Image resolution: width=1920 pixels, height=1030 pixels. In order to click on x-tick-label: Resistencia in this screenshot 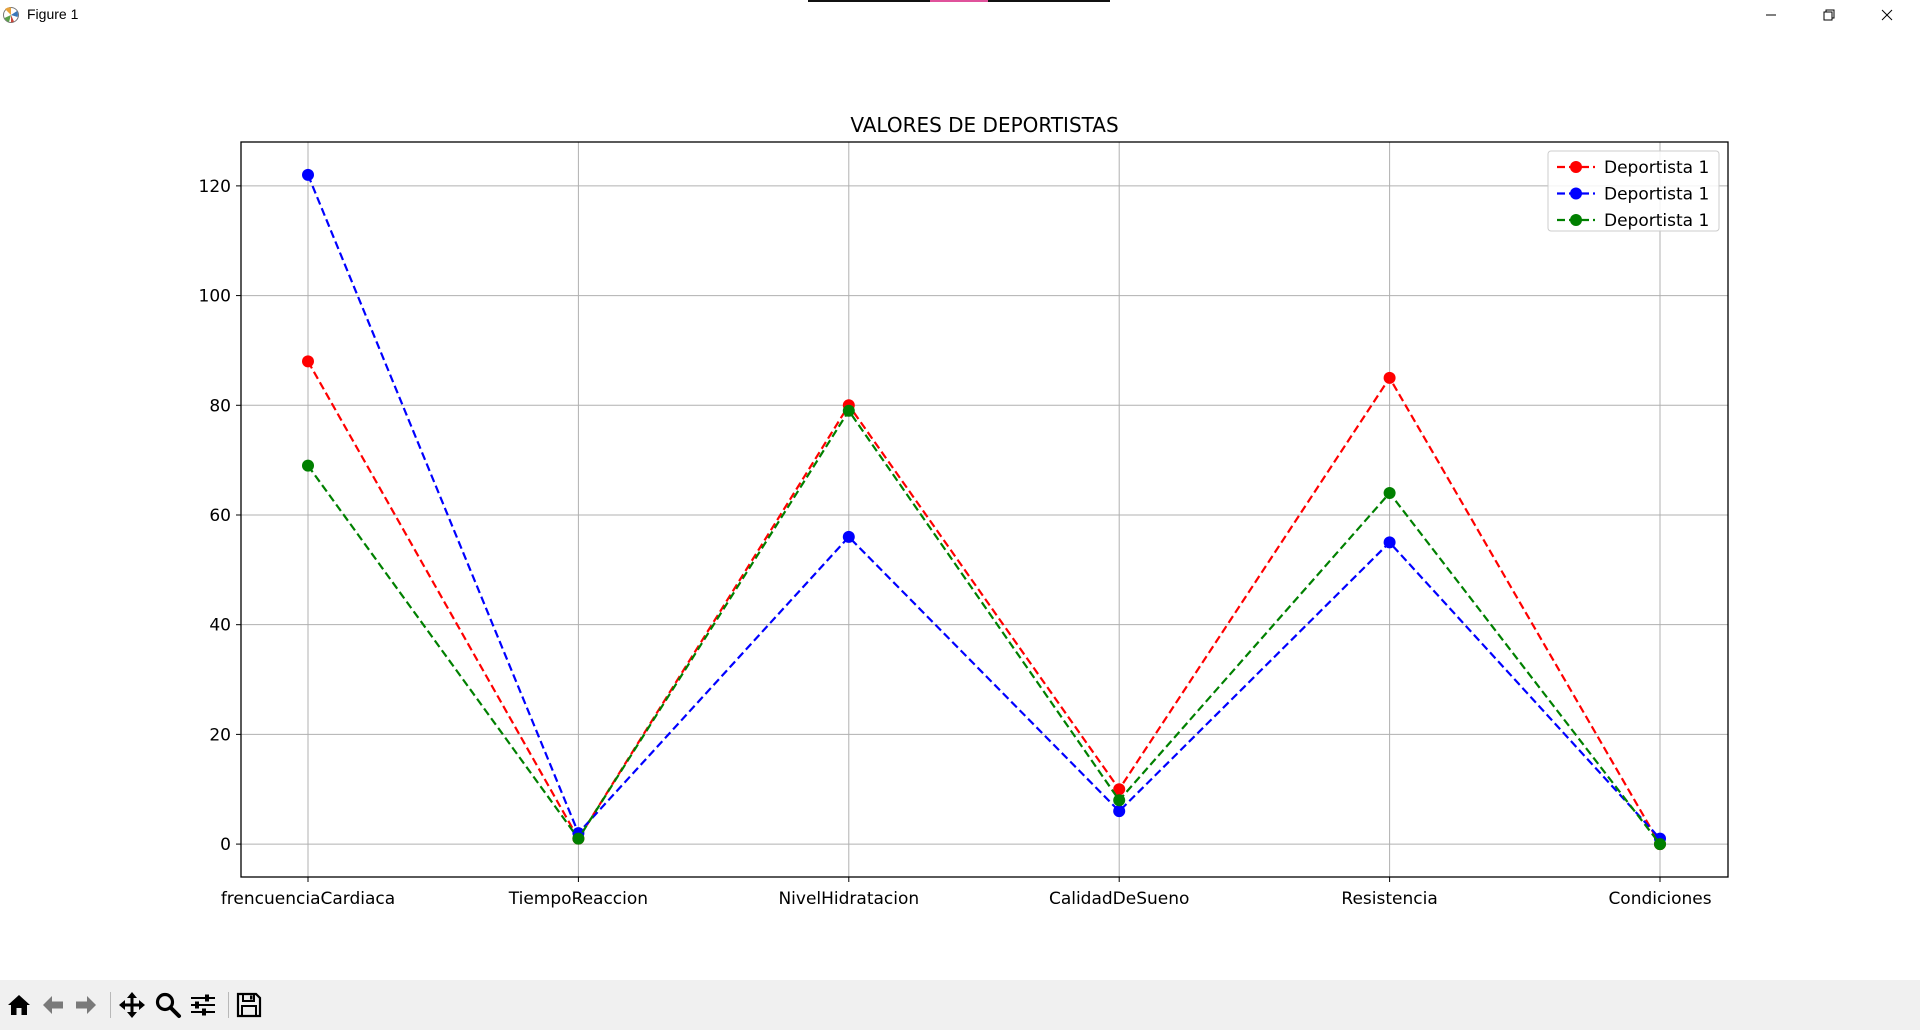, I will do `click(1389, 899)`.